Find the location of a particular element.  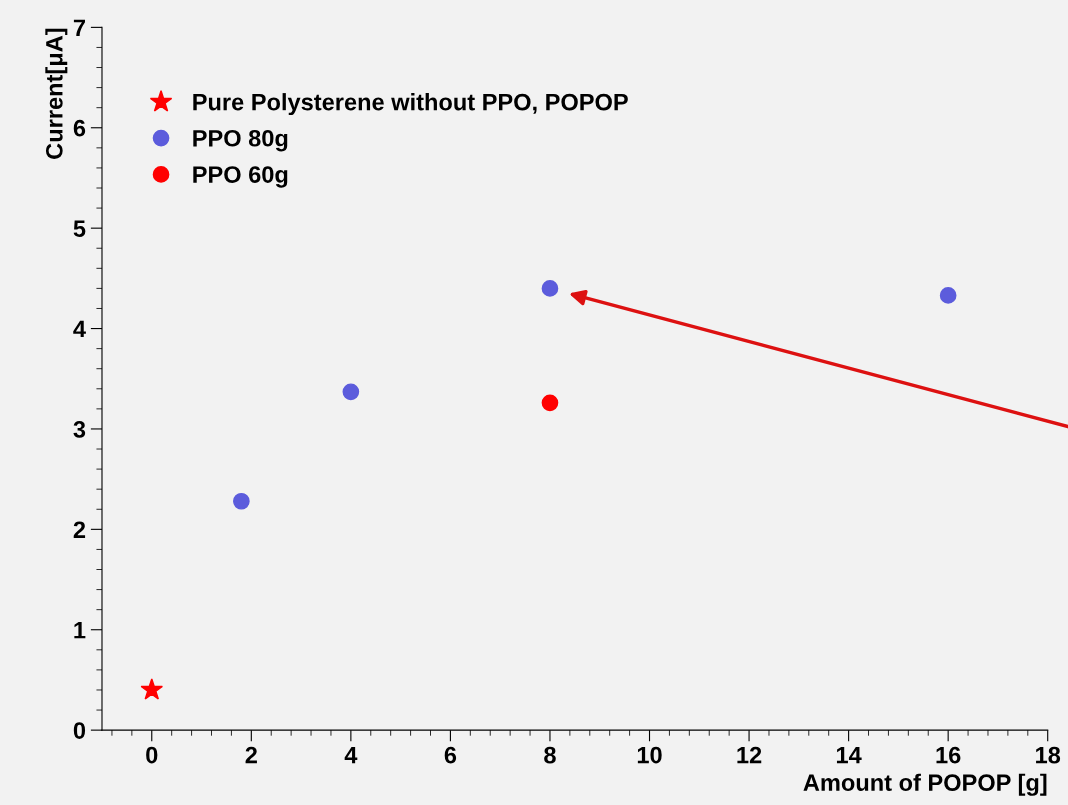

x-tick-label: 6 is located at coordinates (450, 755).